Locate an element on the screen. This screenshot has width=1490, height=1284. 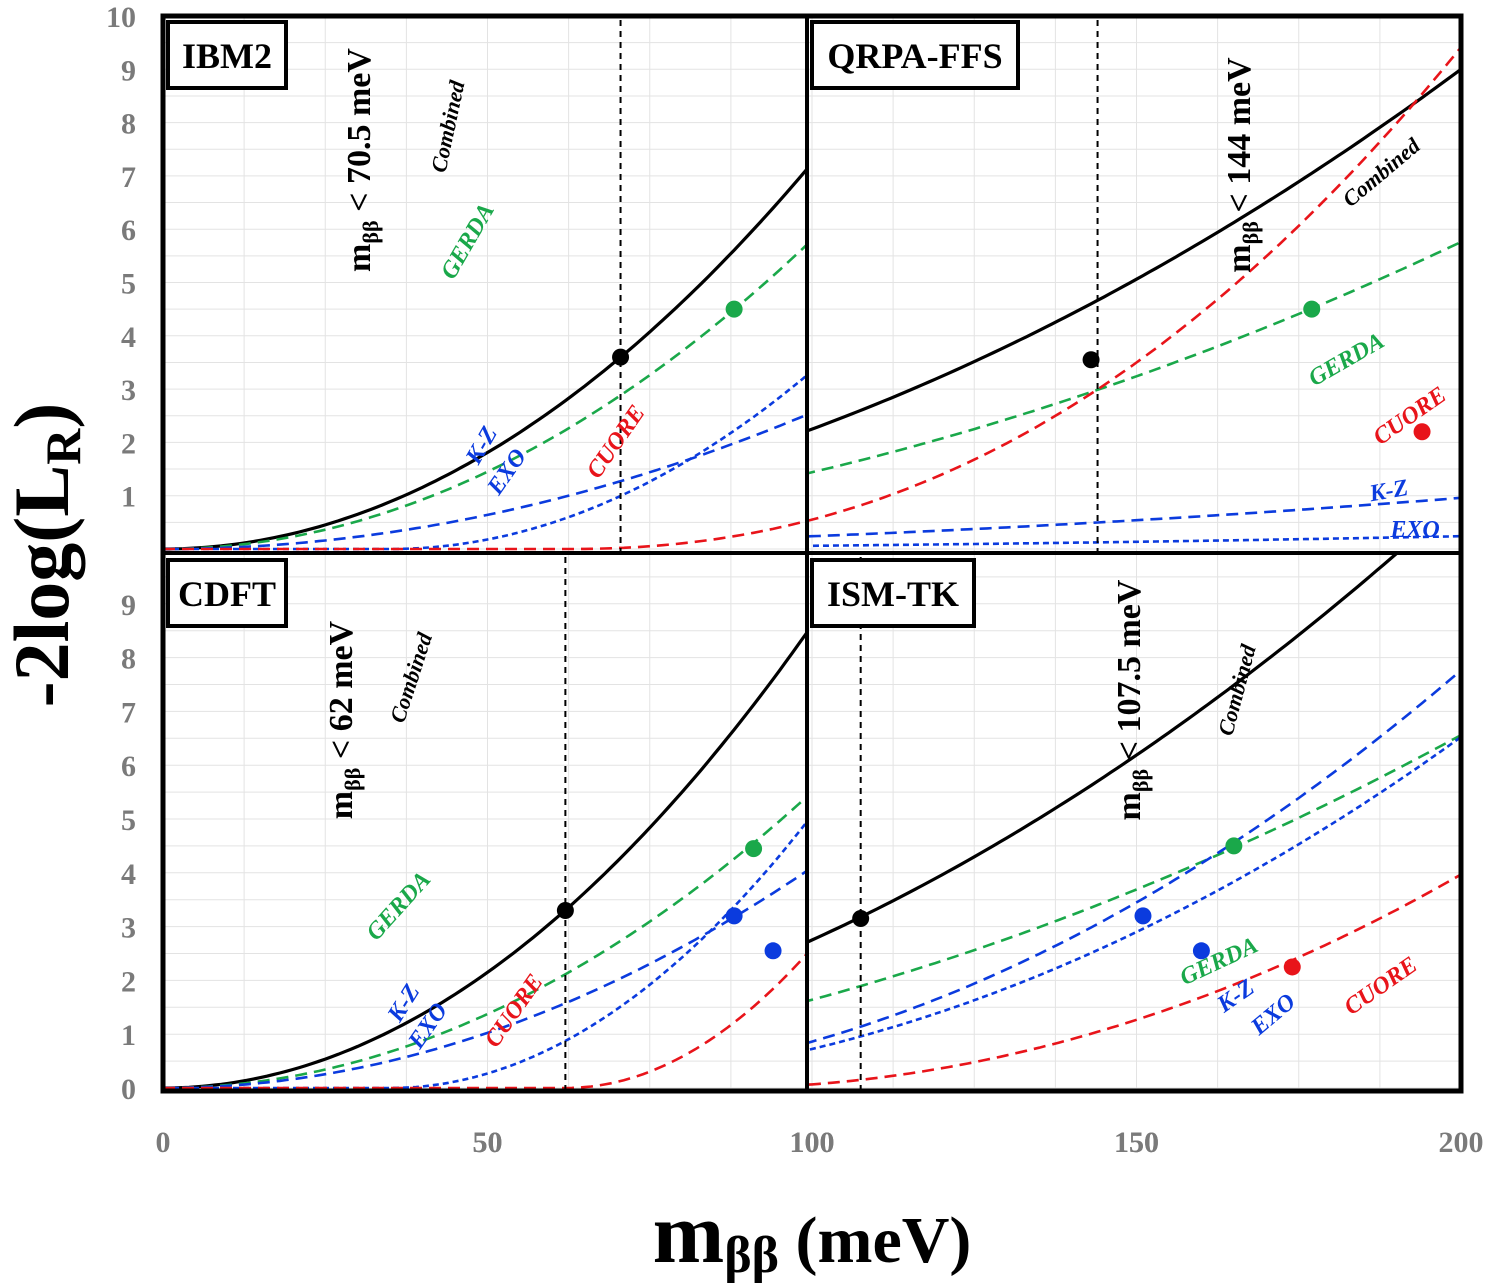
y-tick-label-top: 10 is located at coordinates (121, 17).